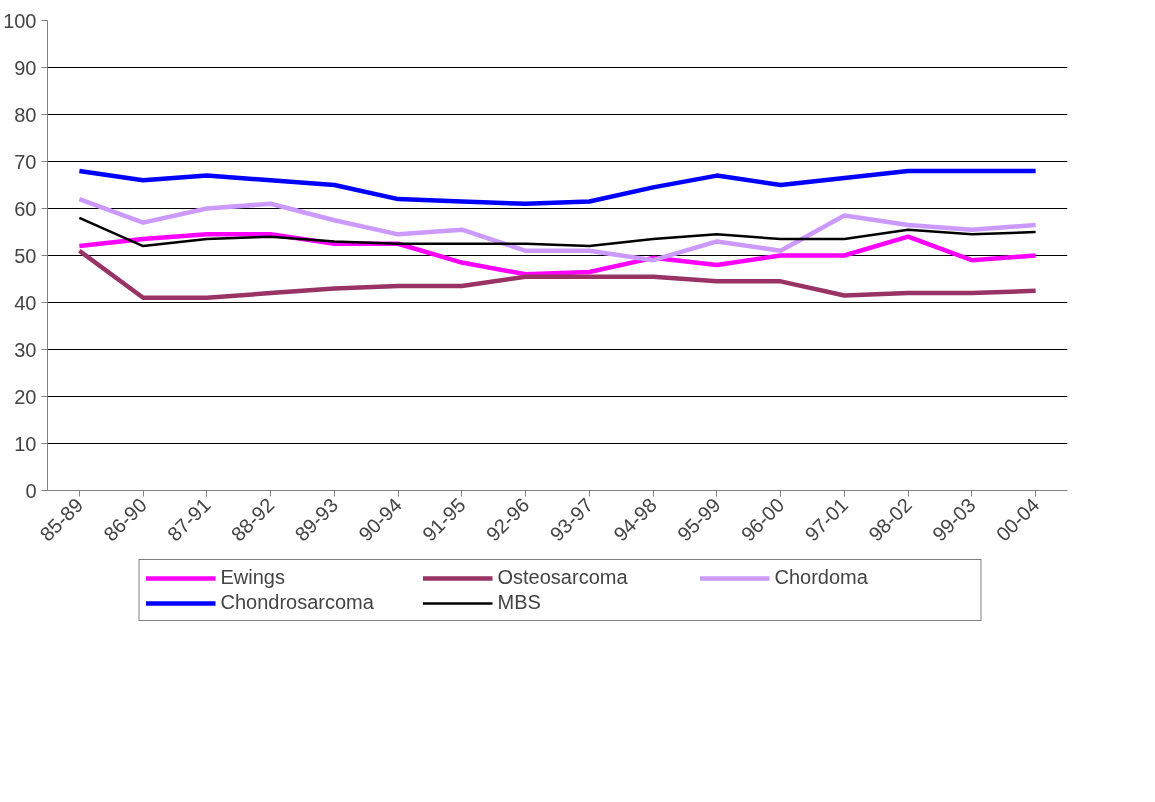 This screenshot has width=1155, height=802. I want to click on y-tick-label: 20, so click(25, 396).